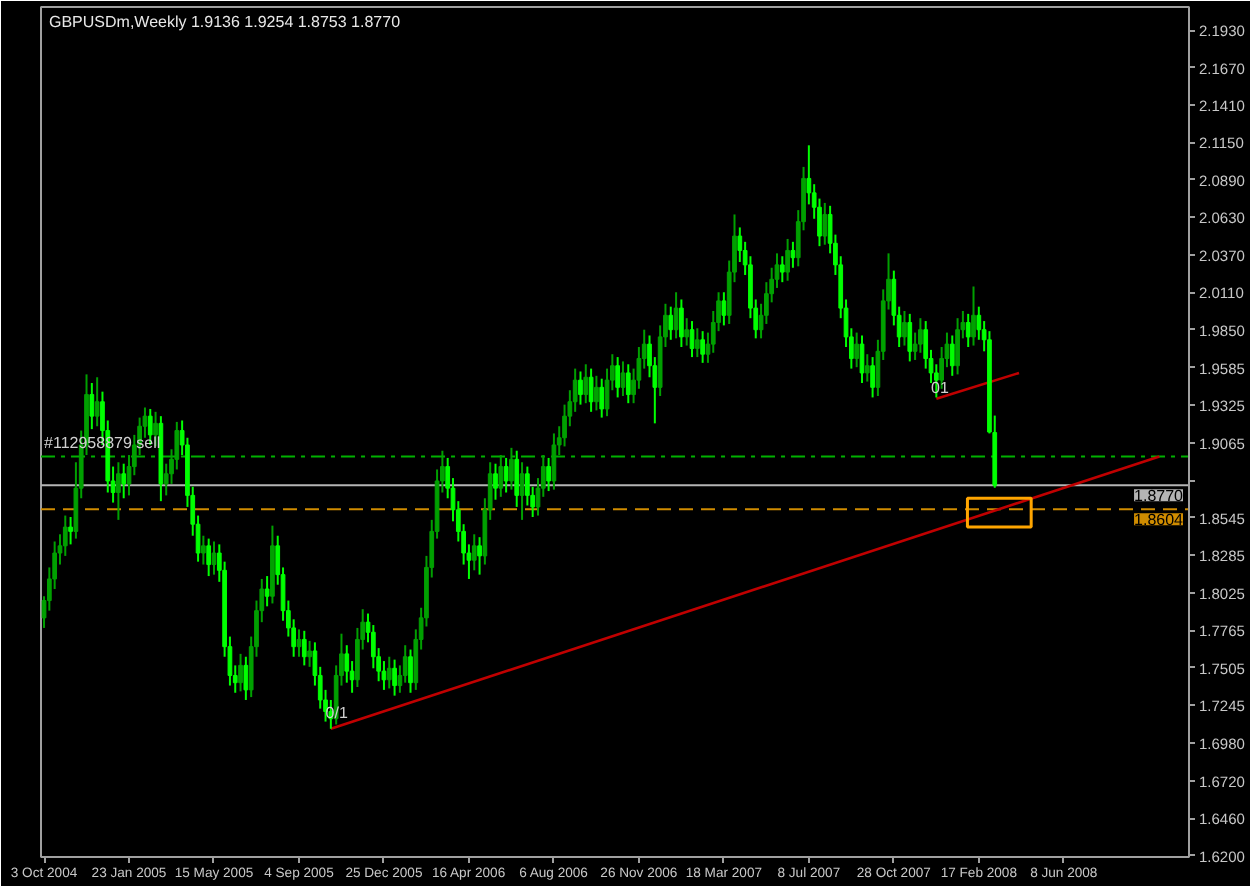 Image resolution: width=1250 pixels, height=886 pixels. I want to click on chart-title: GBPUSDm,Weekly 1.9136 1.9254 1.8753 1.8770, so click(225, 22).